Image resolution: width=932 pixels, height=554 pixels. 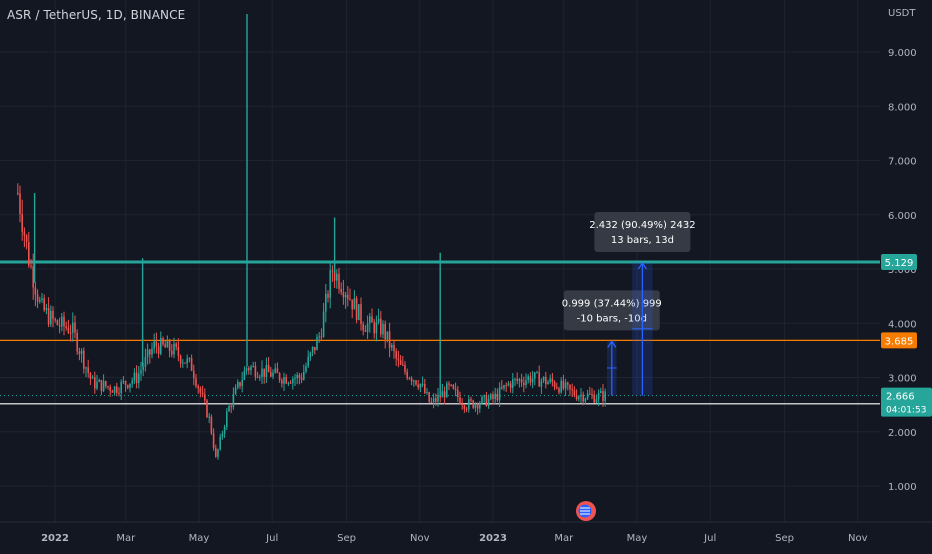 I want to click on symbol-title: ASR / TetherUS, 1D, BINANCE, so click(x=96, y=15).